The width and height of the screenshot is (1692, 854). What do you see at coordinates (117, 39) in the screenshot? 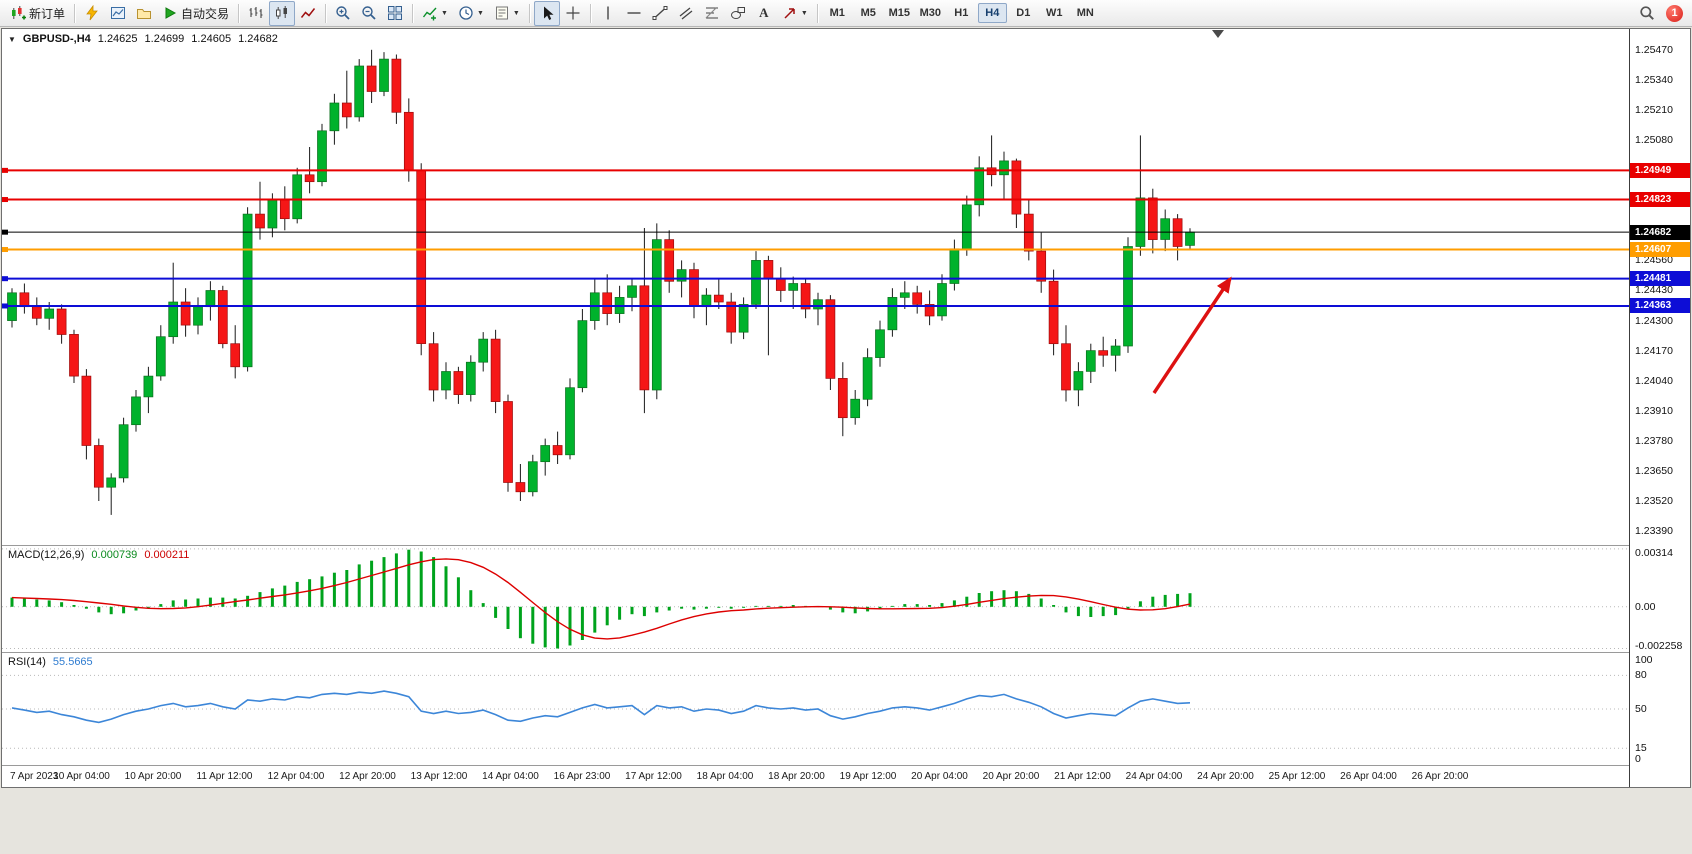
I see `open-value: 1.24625` at bounding box center [117, 39].